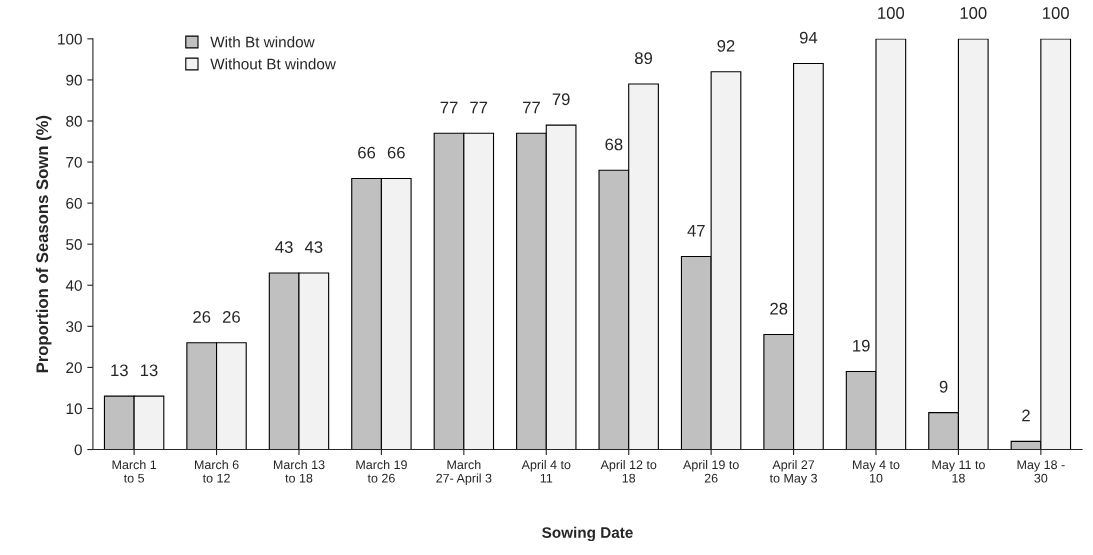  I want to click on data-label: 47, so click(696, 230).